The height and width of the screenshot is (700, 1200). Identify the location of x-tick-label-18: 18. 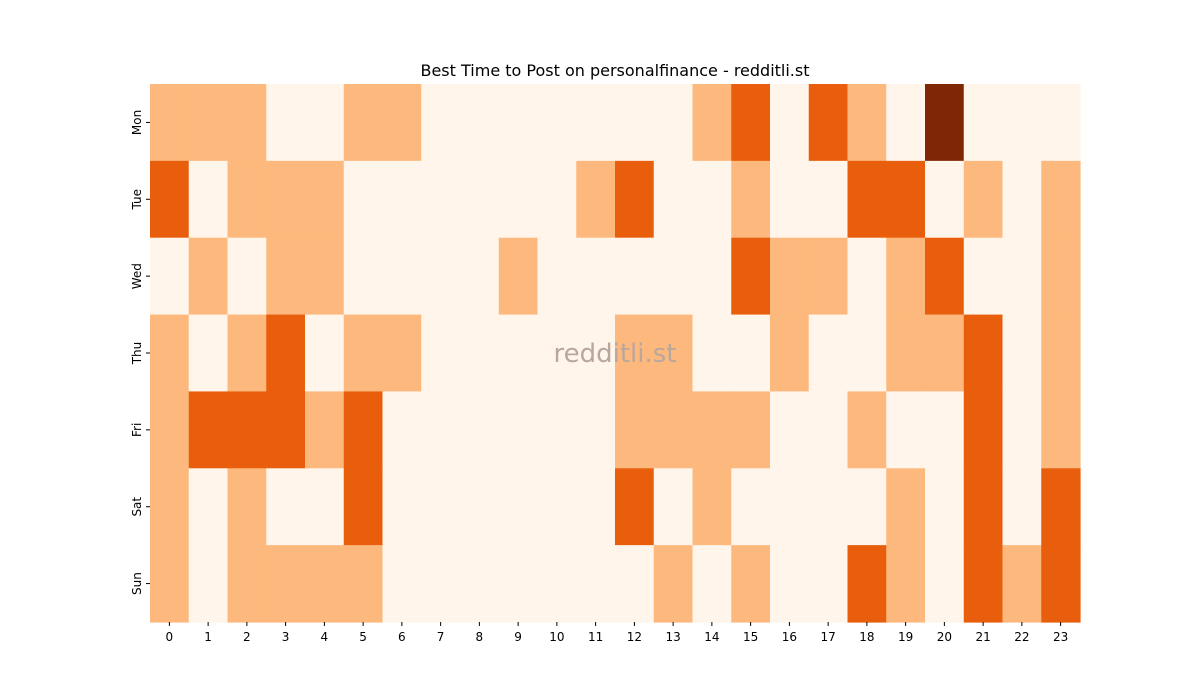
(866, 637).